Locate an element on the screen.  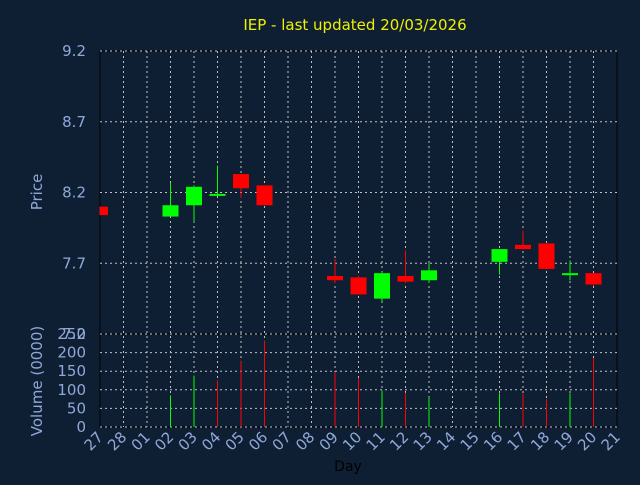
volume-tick-label: 150 is located at coordinates (71, 371).